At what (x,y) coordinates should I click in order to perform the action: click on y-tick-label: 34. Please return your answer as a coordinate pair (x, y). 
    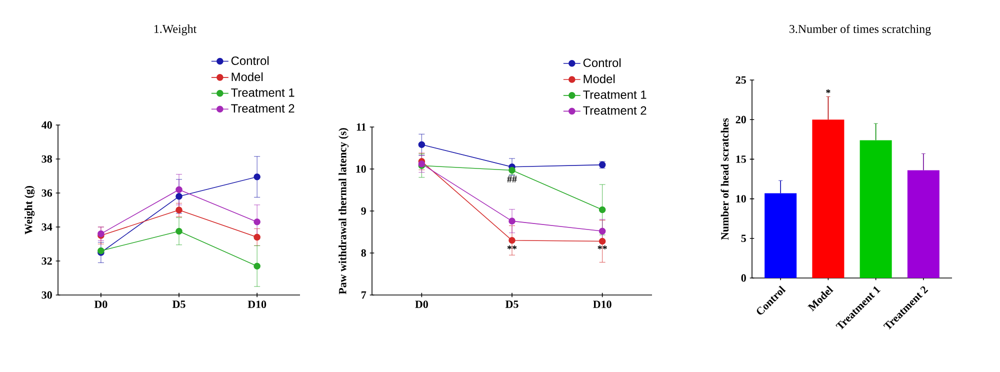
    Looking at the image, I should click on (47, 227).